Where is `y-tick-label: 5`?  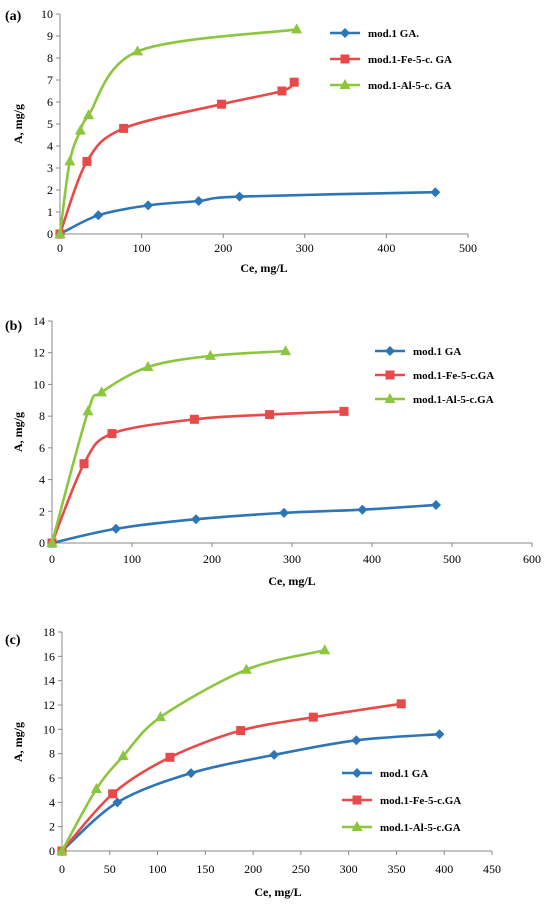 y-tick-label: 5 is located at coordinates (50, 124).